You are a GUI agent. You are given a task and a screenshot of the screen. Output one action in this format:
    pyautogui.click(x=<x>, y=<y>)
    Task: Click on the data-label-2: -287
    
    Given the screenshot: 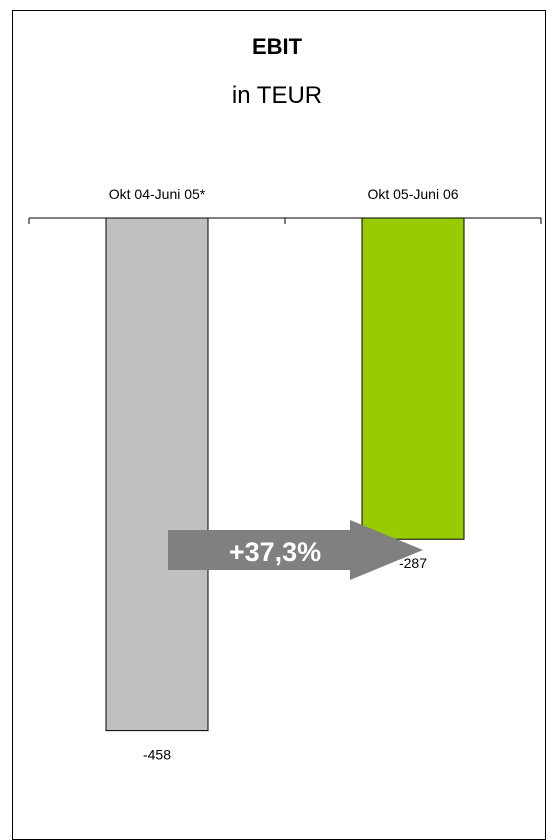 What is the action you would take?
    pyautogui.click(x=413, y=563)
    